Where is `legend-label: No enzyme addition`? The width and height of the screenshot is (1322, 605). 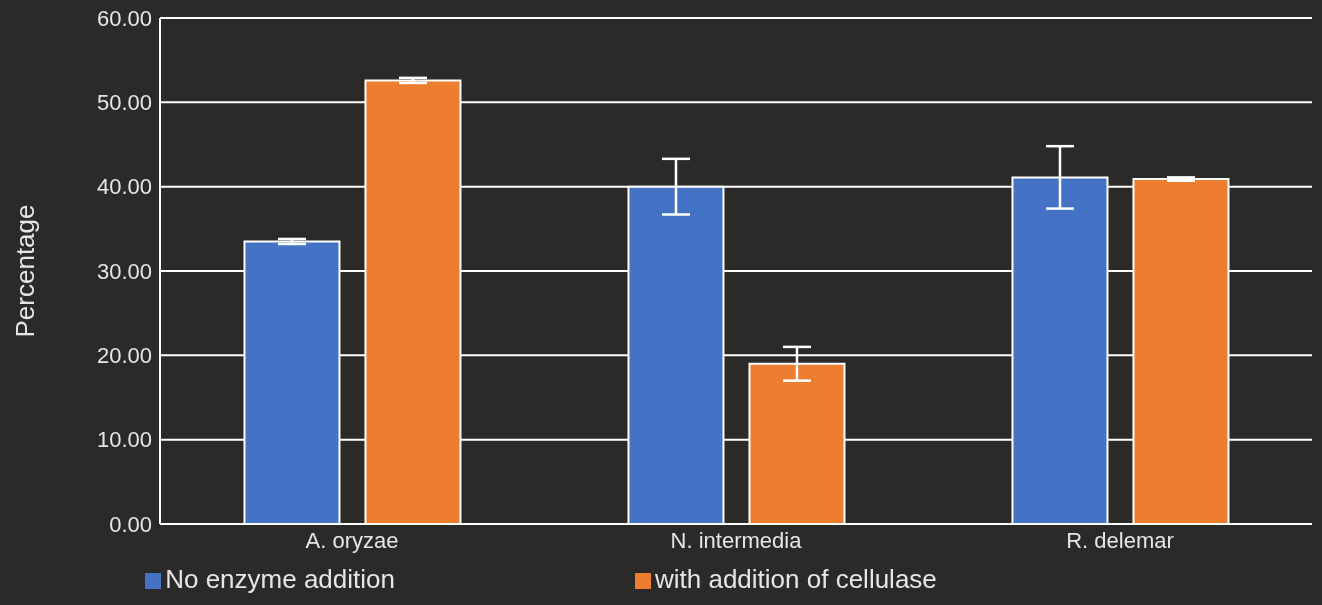 legend-label: No enzyme addition is located at coordinates (280, 579).